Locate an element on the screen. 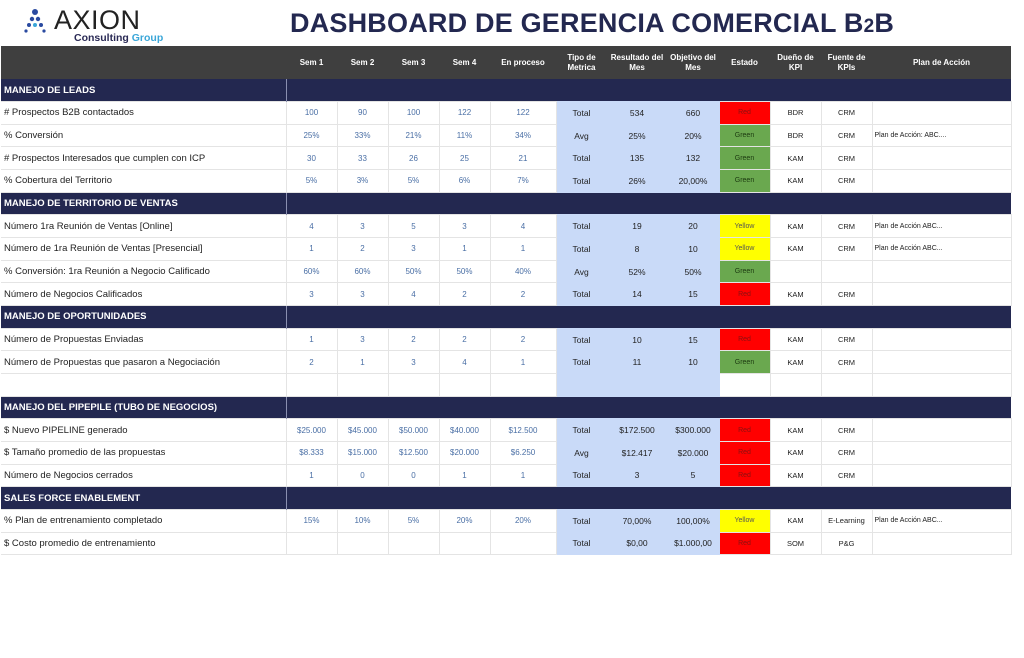 The height and width of the screenshot is (658, 1024). week-4-value: $40.000 is located at coordinates (464, 430).